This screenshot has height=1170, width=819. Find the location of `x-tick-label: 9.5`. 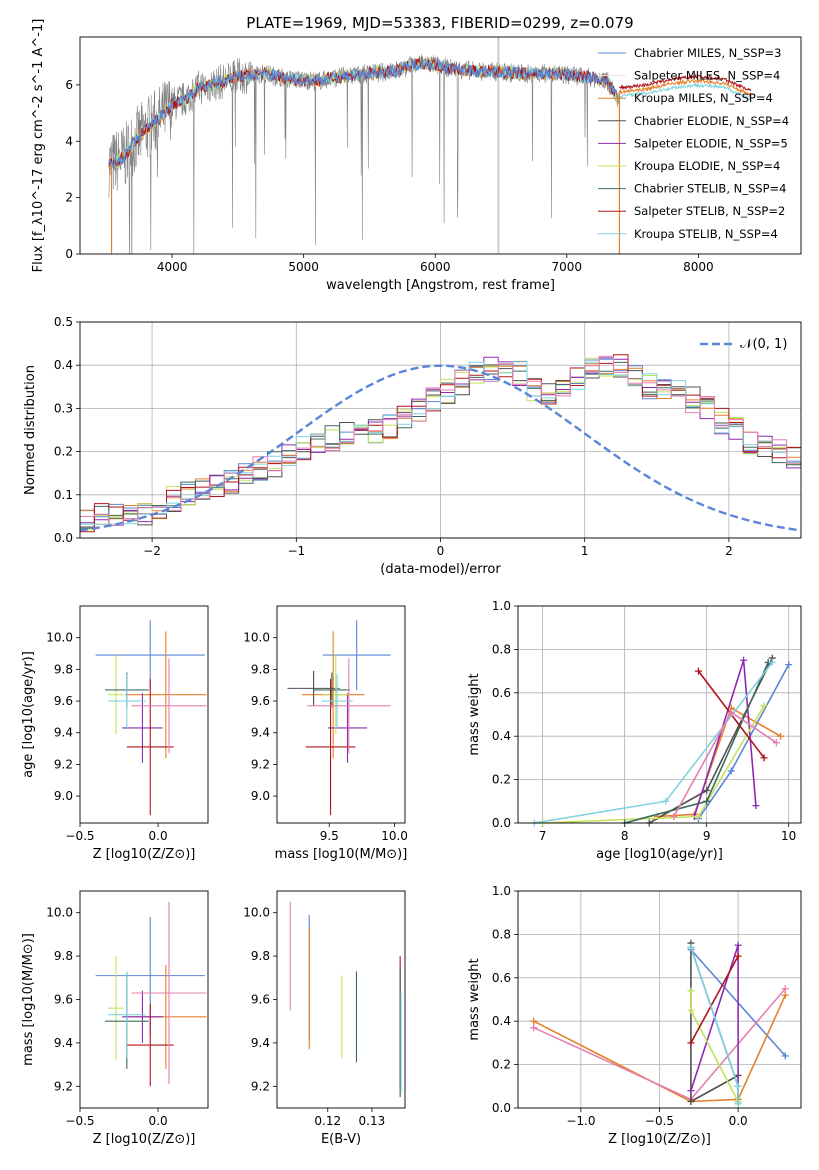

x-tick-label: 9.5 is located at coordinates (329, 836).